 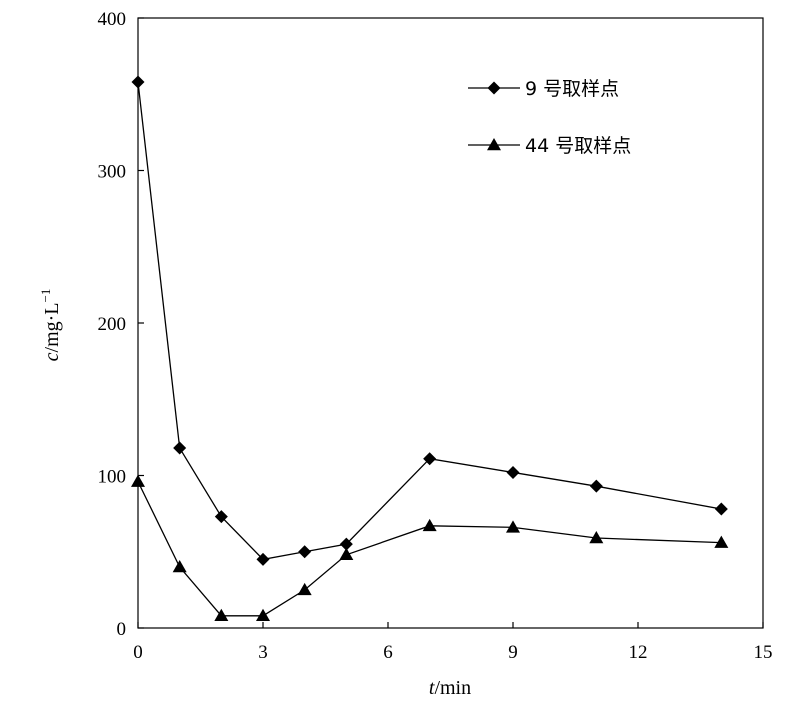 I want to click on legend-item: 9 号取样点, so click(x=543, y=89).